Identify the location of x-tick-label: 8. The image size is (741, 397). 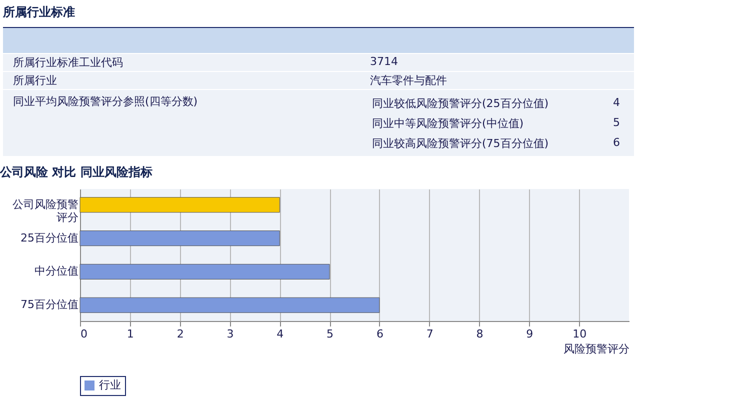
(480, 334).